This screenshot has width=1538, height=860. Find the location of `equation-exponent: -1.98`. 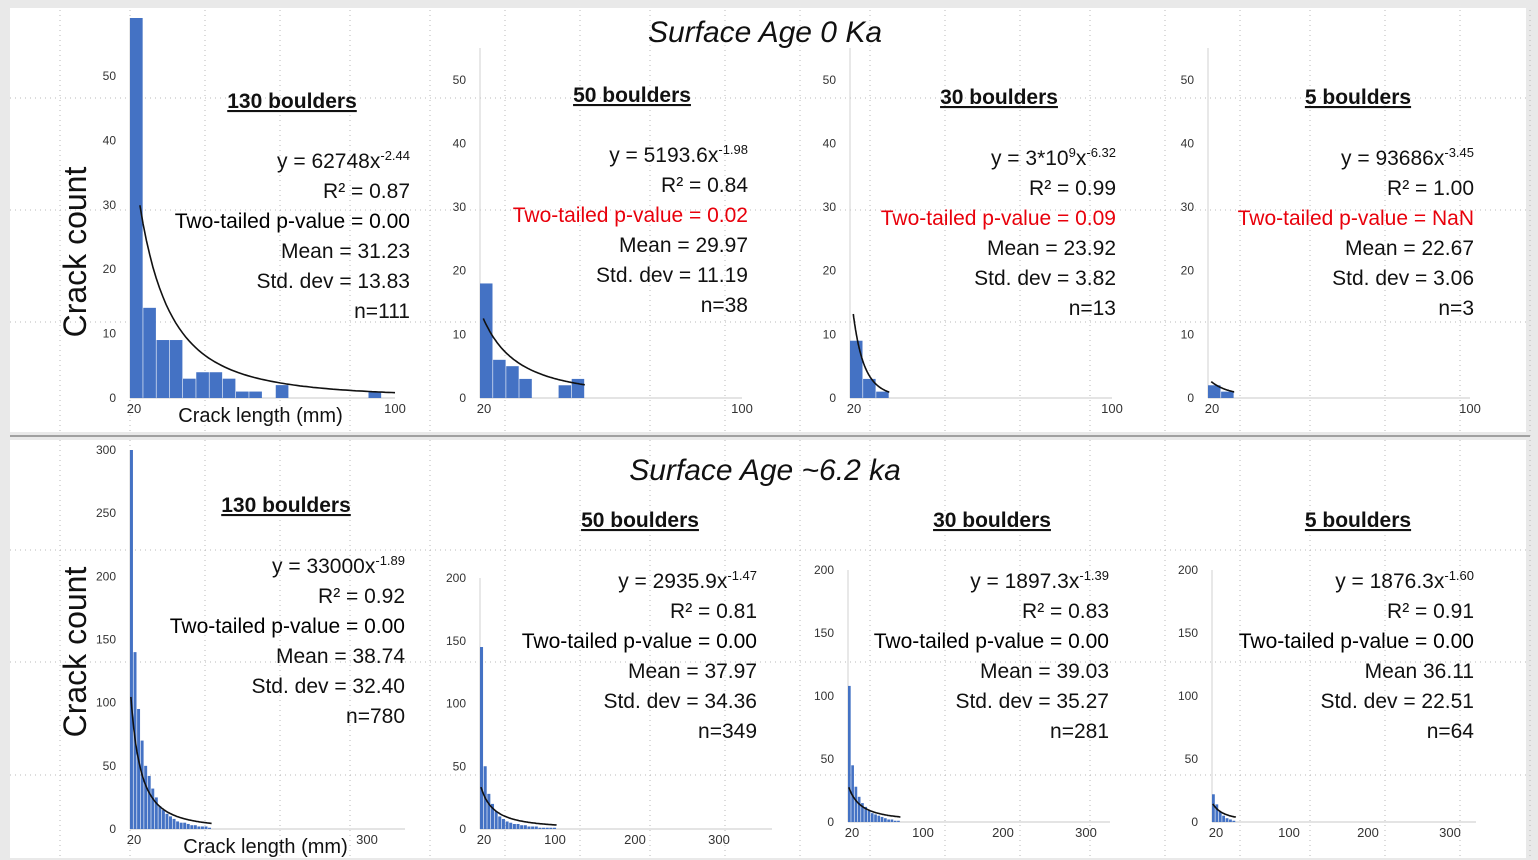

equation-exponent: -1.98 is located at coordinates (733, 149).